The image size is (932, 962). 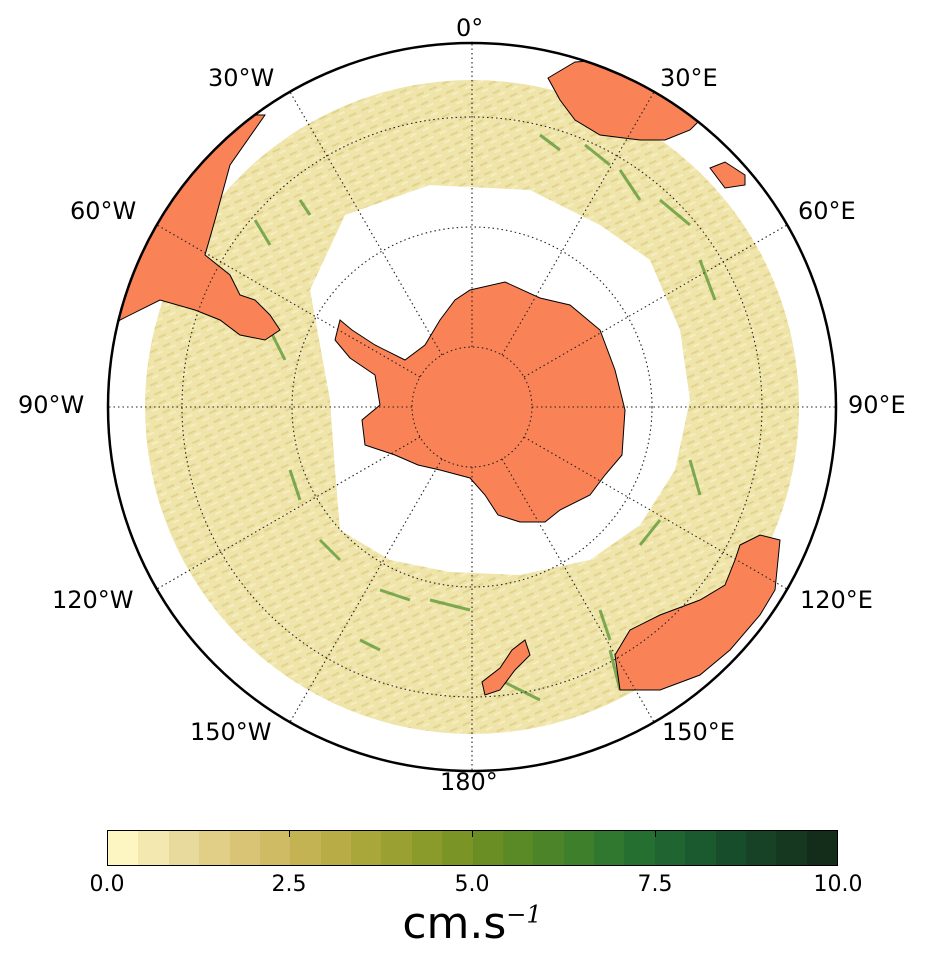 I want to click on lon-label-60w: 60°W, so click(x=103, y=211).